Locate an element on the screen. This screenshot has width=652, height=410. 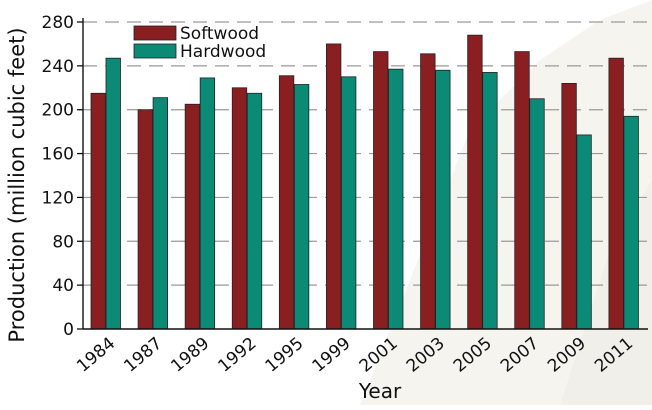
bar-hardwood-1987 is located at coordinates (160, 213).